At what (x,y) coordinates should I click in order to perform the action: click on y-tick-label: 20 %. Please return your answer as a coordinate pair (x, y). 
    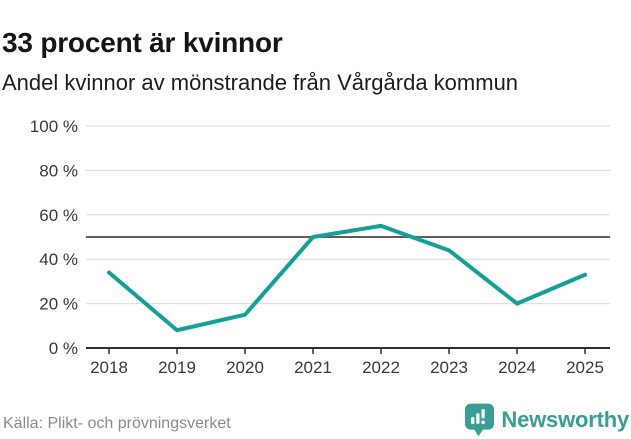
    Looking at the image, I should click on (58, 304).